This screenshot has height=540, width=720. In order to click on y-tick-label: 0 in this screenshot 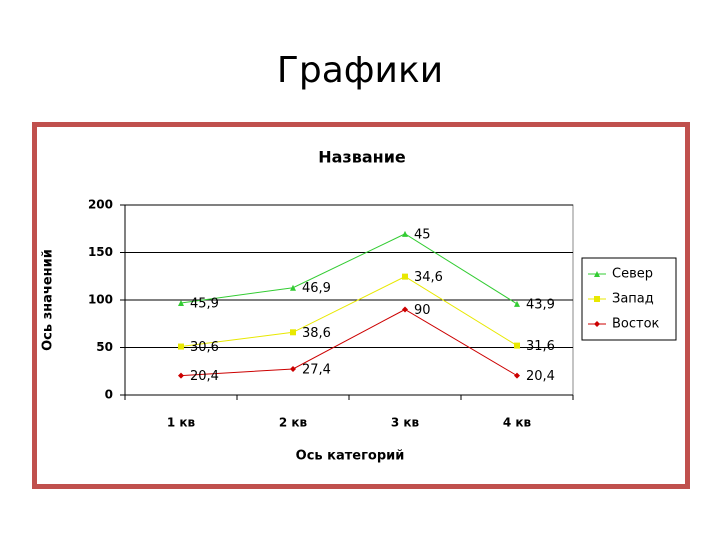, I will do `click(109, 395)`.